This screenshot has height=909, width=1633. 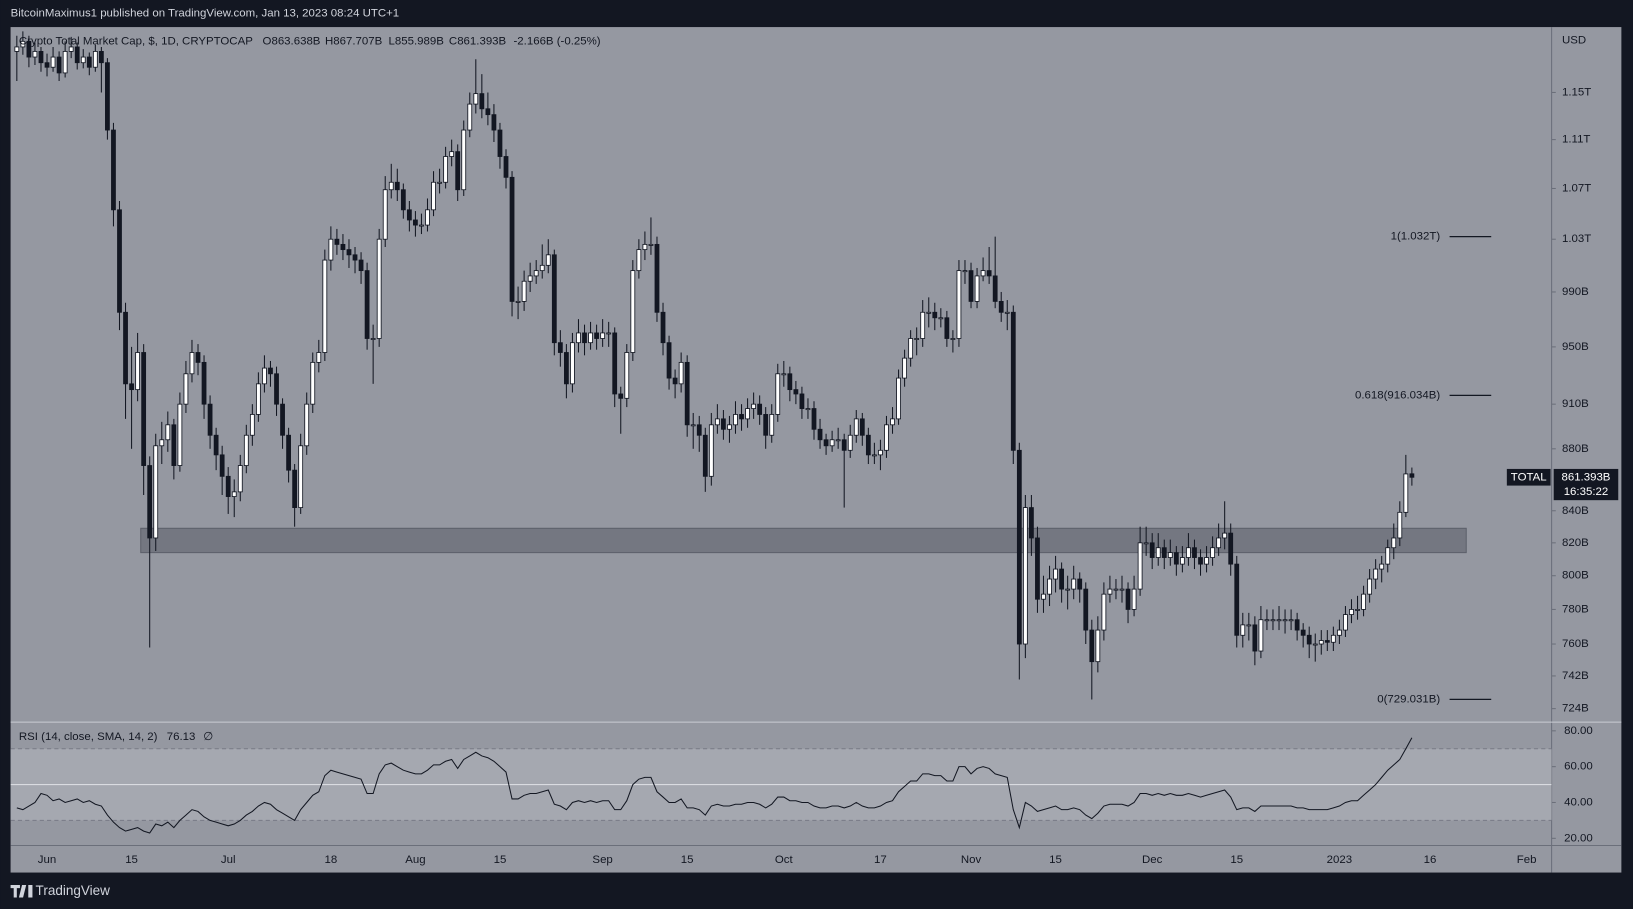 What do you see at coordinates (1578, 731) in the screenshot?
I see `y-tick-label: 80.00` at bounding box center [1578, 731].